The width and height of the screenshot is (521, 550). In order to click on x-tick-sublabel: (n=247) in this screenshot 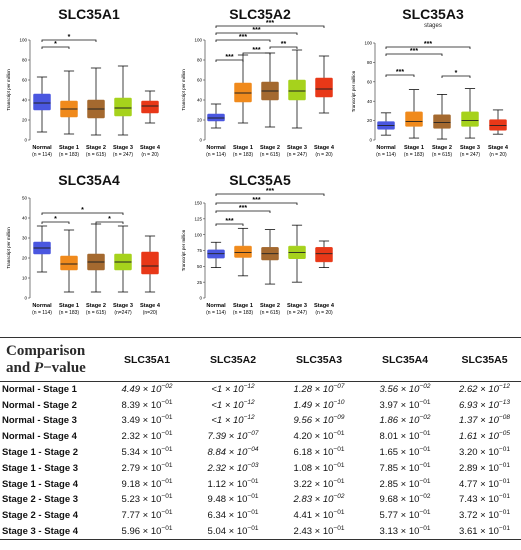, I will do `click(123, 313)`.